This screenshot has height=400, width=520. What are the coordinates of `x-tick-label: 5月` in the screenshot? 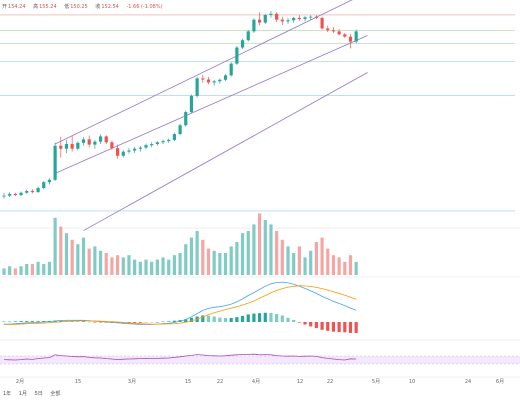 It's located at (376, 382).